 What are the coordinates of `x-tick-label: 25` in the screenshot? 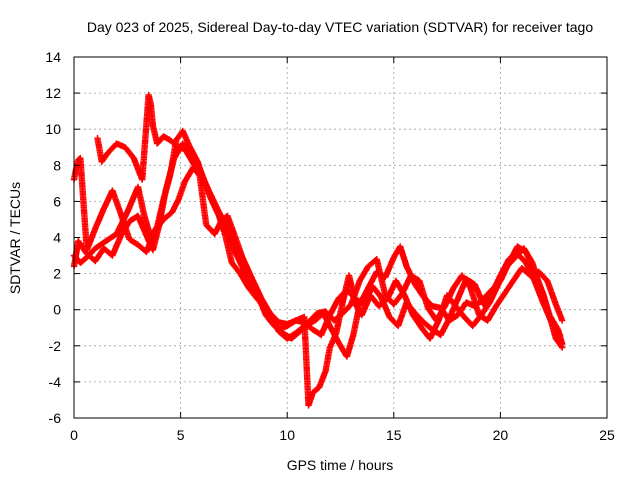 It's located at (607, 435).